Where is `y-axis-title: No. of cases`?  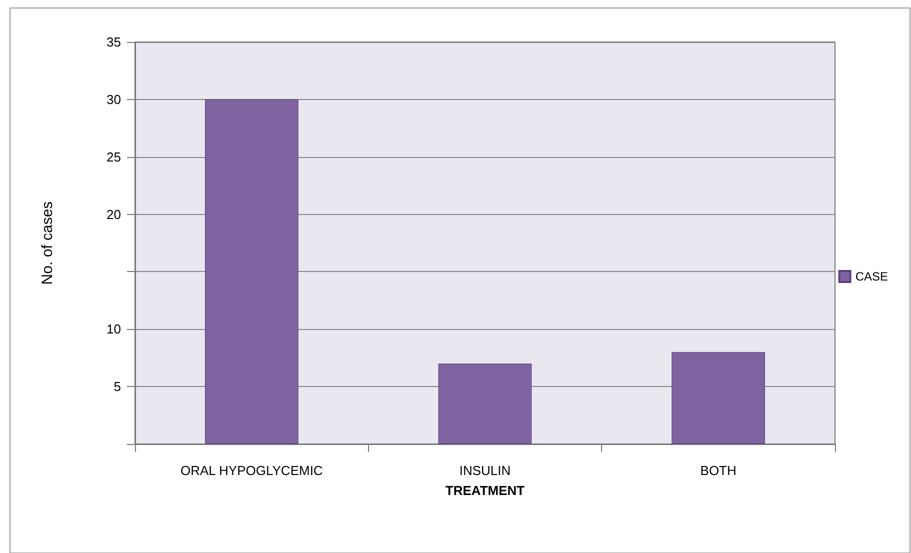 y-axis-title: No. of cases is located at coordinates (47, 243).